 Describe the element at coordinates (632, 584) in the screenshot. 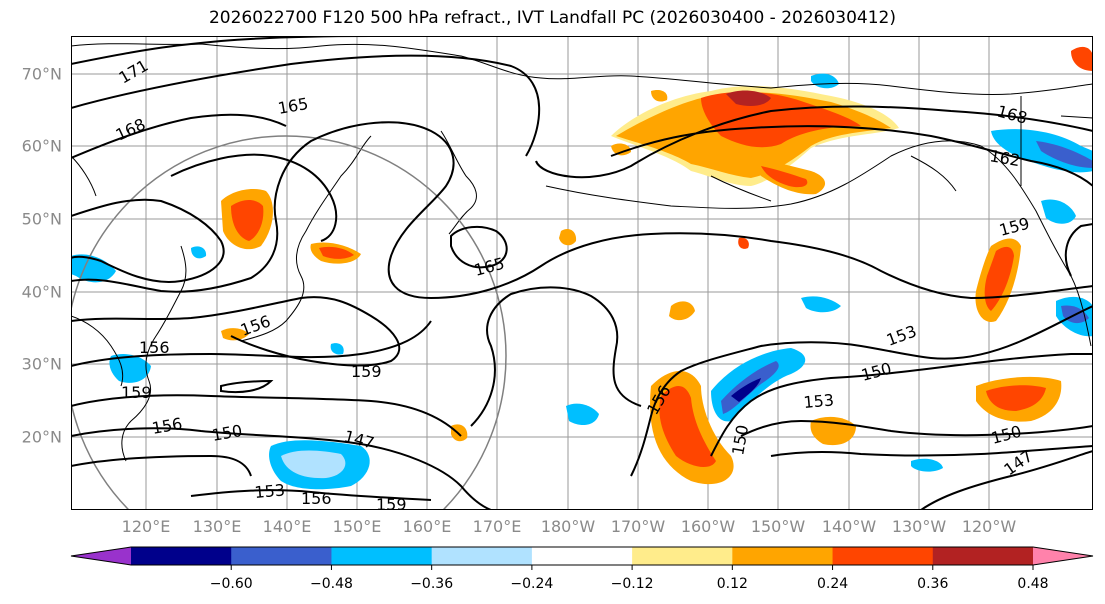

I see `colorbar-tick-label: −0.12` at that location.